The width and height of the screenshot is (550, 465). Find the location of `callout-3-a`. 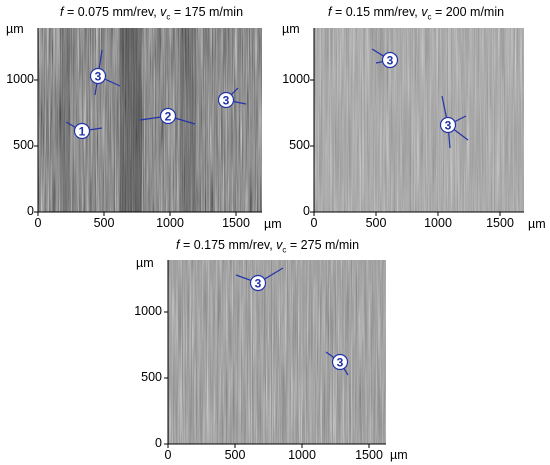

callout-3-a is located at coordinates (105, 72).